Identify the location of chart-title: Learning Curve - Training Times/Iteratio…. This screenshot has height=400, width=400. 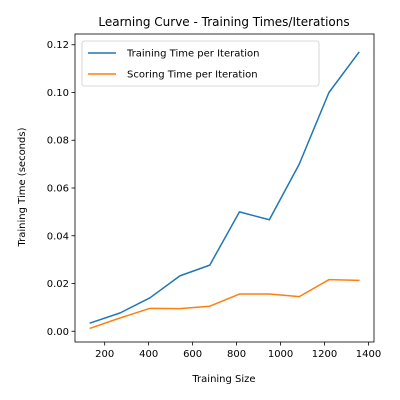
(223, 22).